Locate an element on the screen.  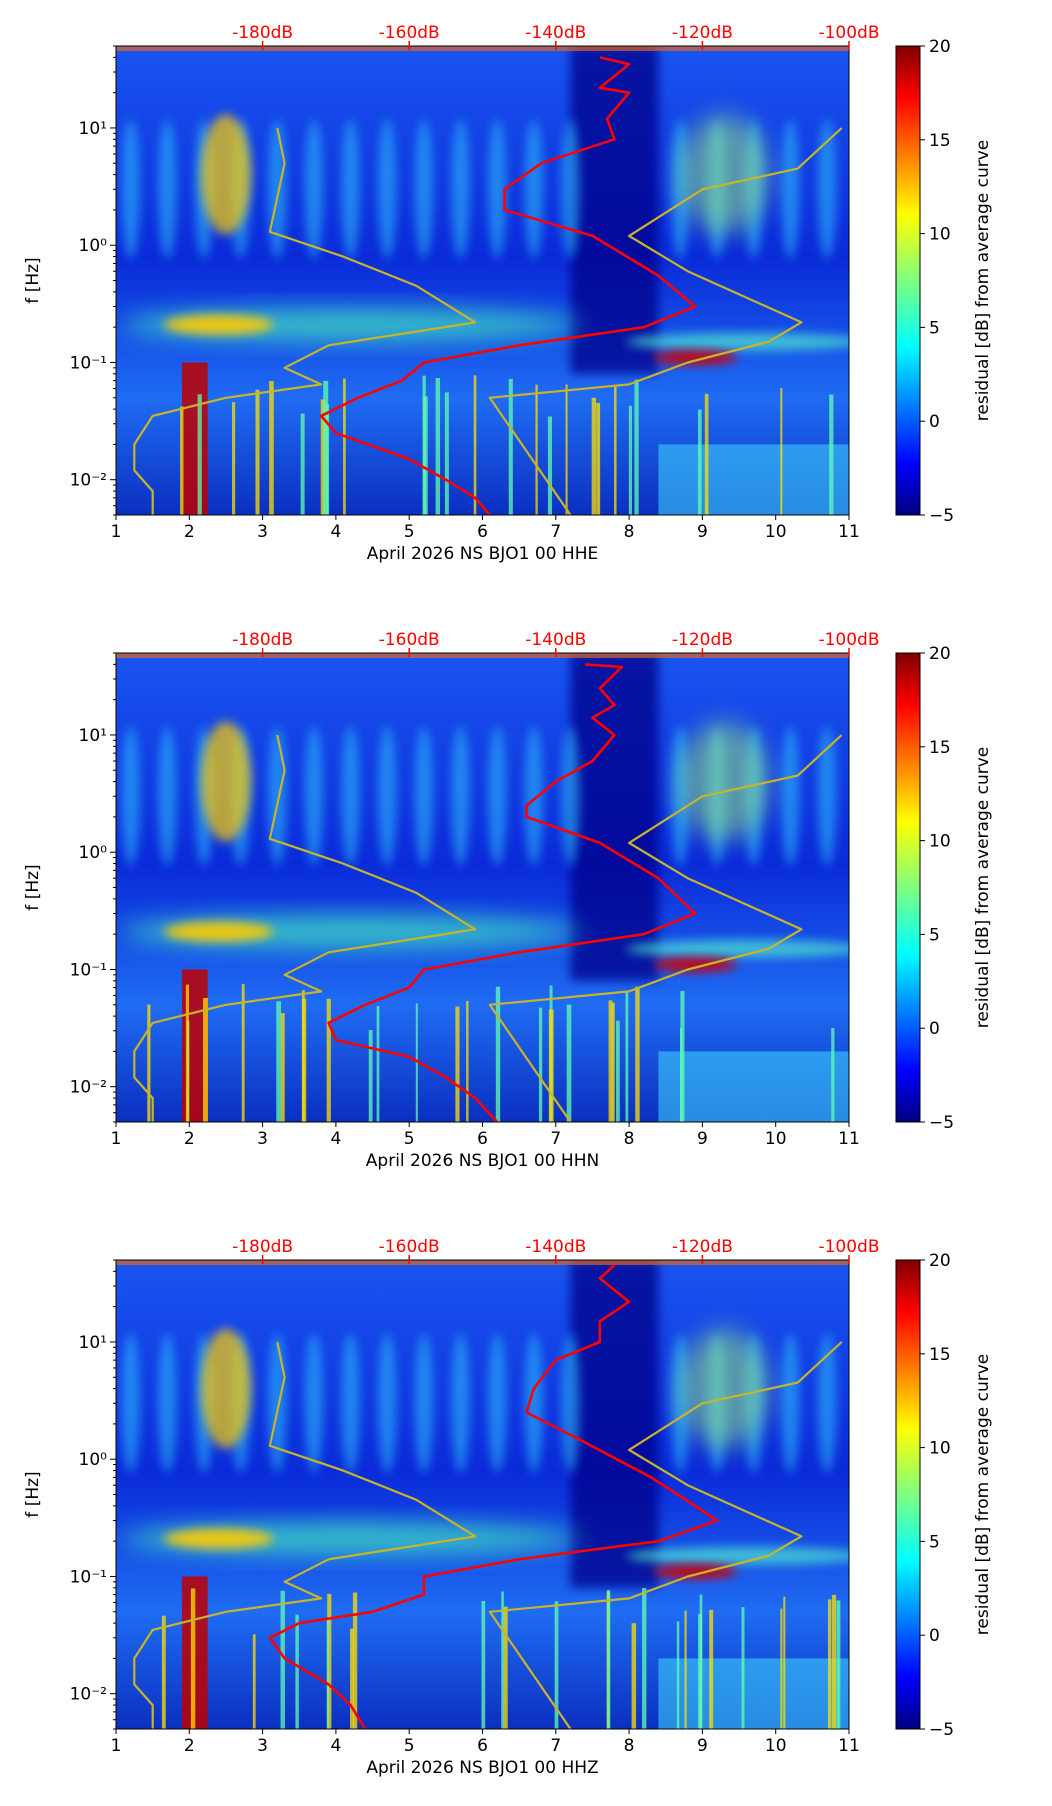
db-label: -180dB is located at coordinates (262, 33).